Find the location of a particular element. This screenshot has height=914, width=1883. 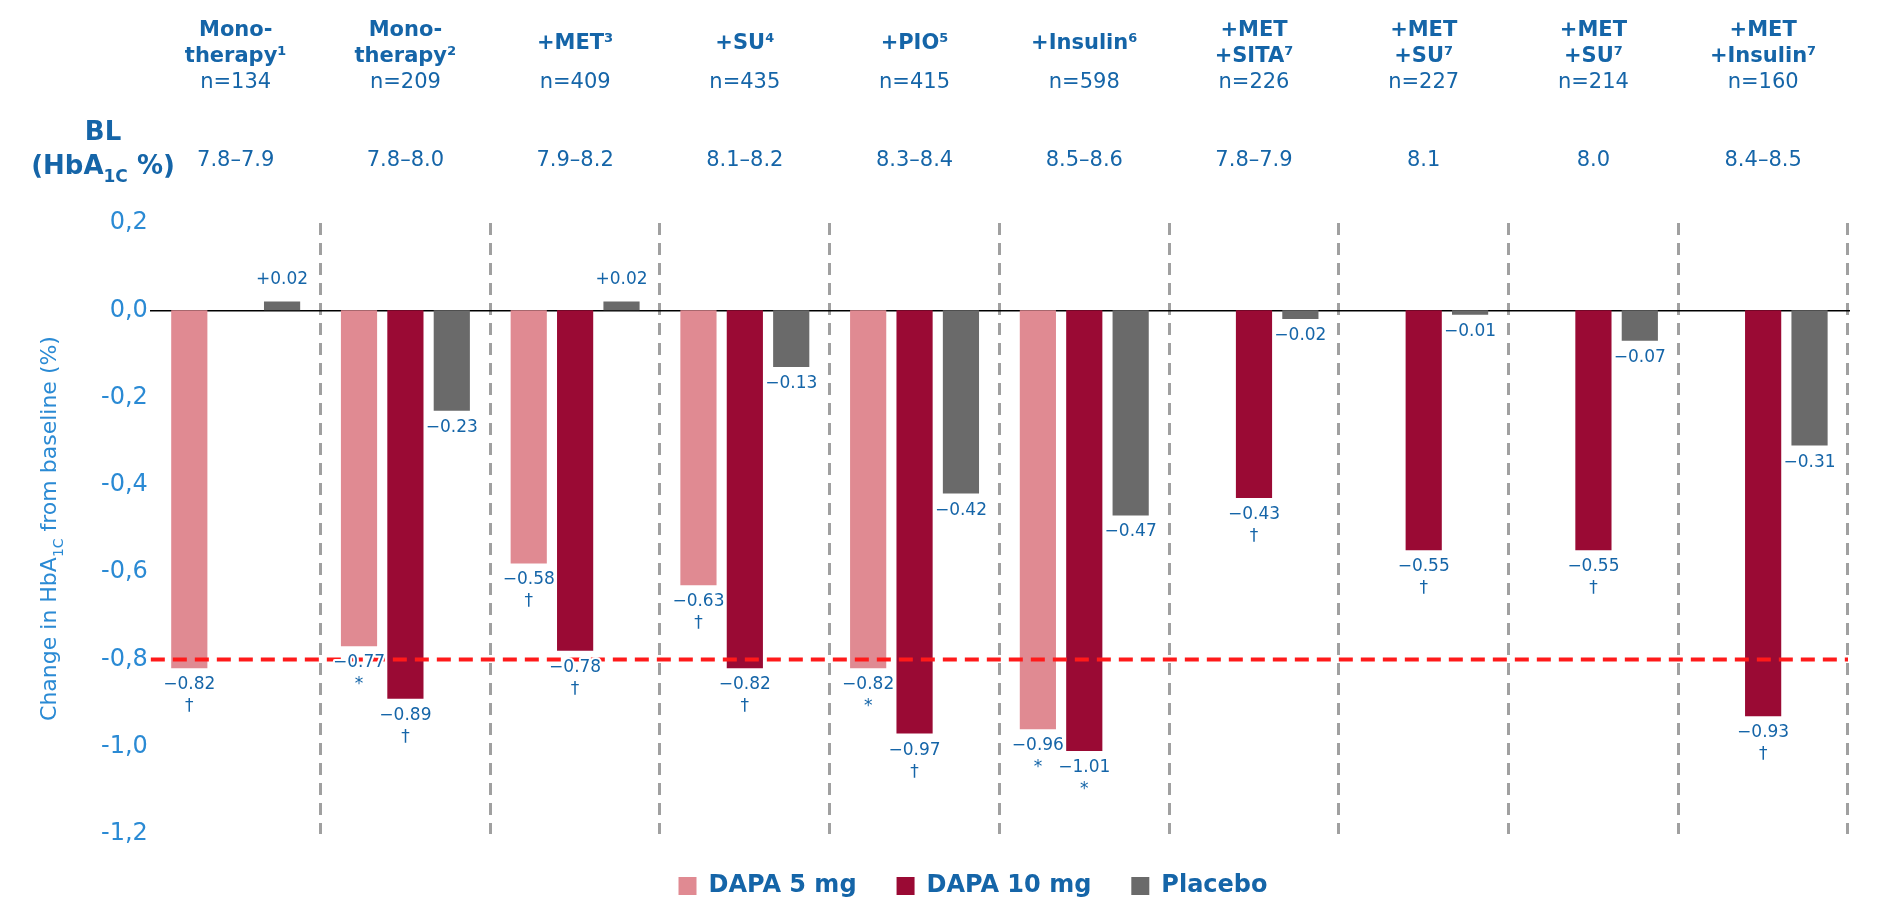

y-tick-label: -0,2 is located at coordinates (124, 395).